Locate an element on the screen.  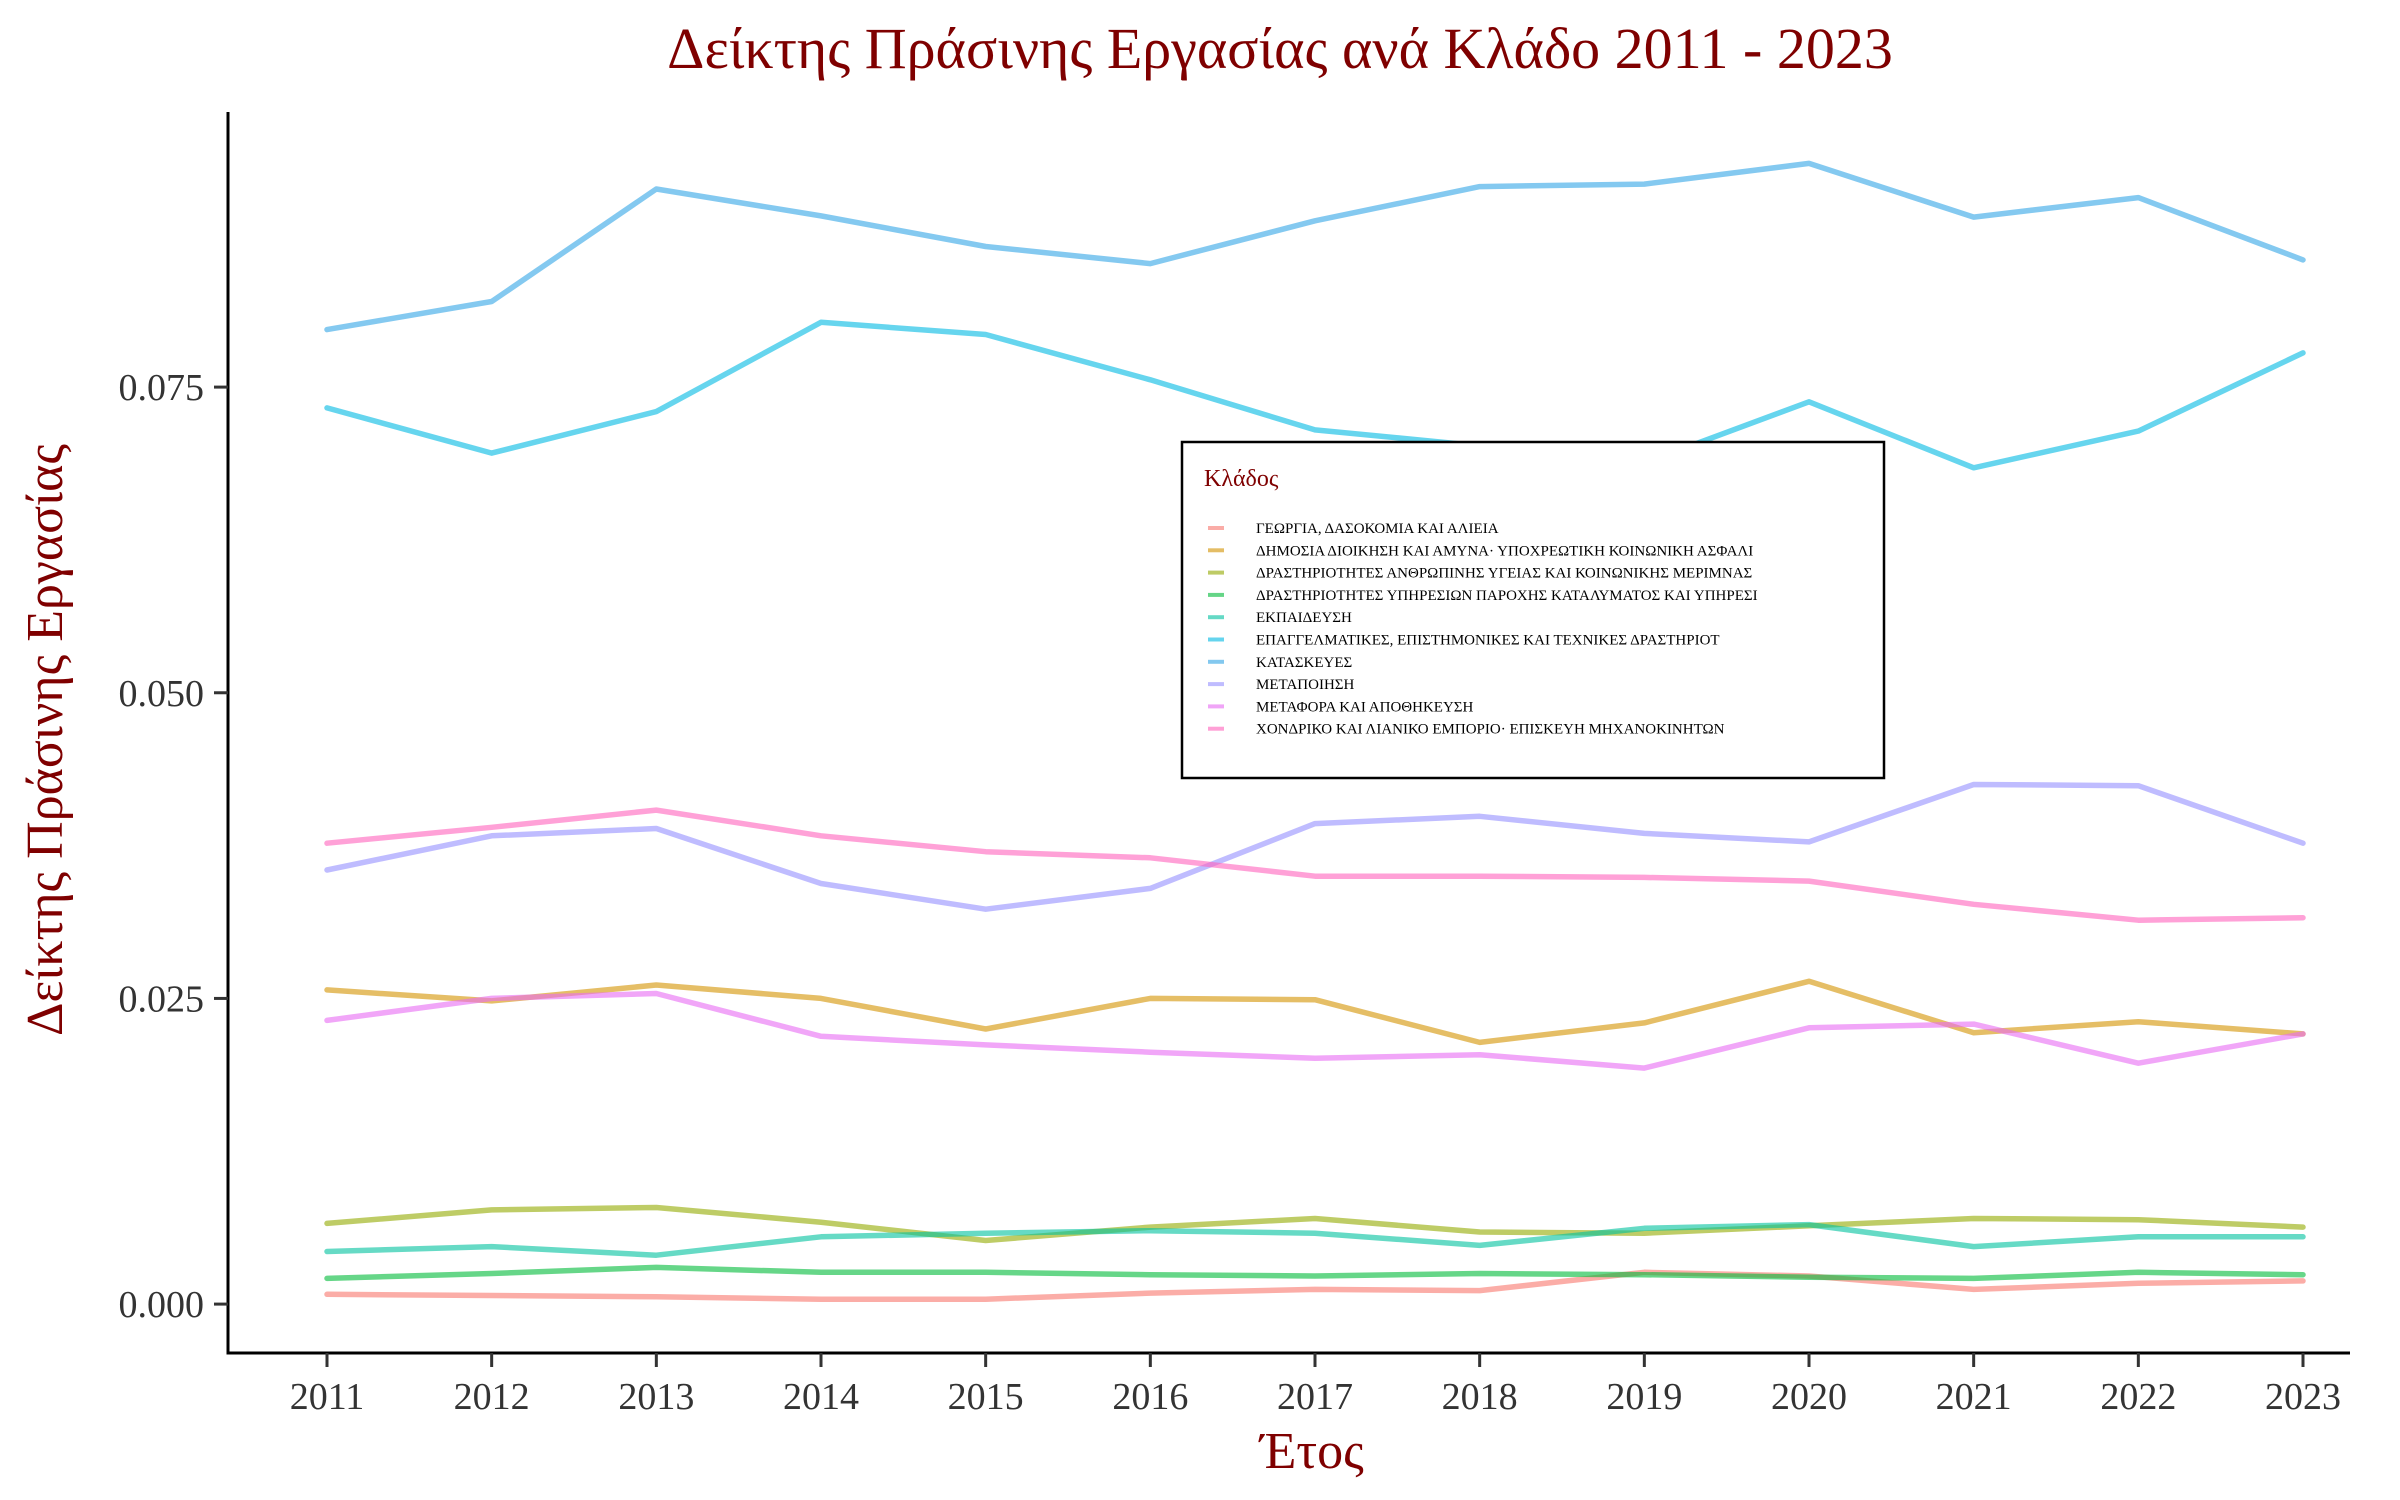
x-tick-label: 2020 is located at coordinates (1809, 1397).